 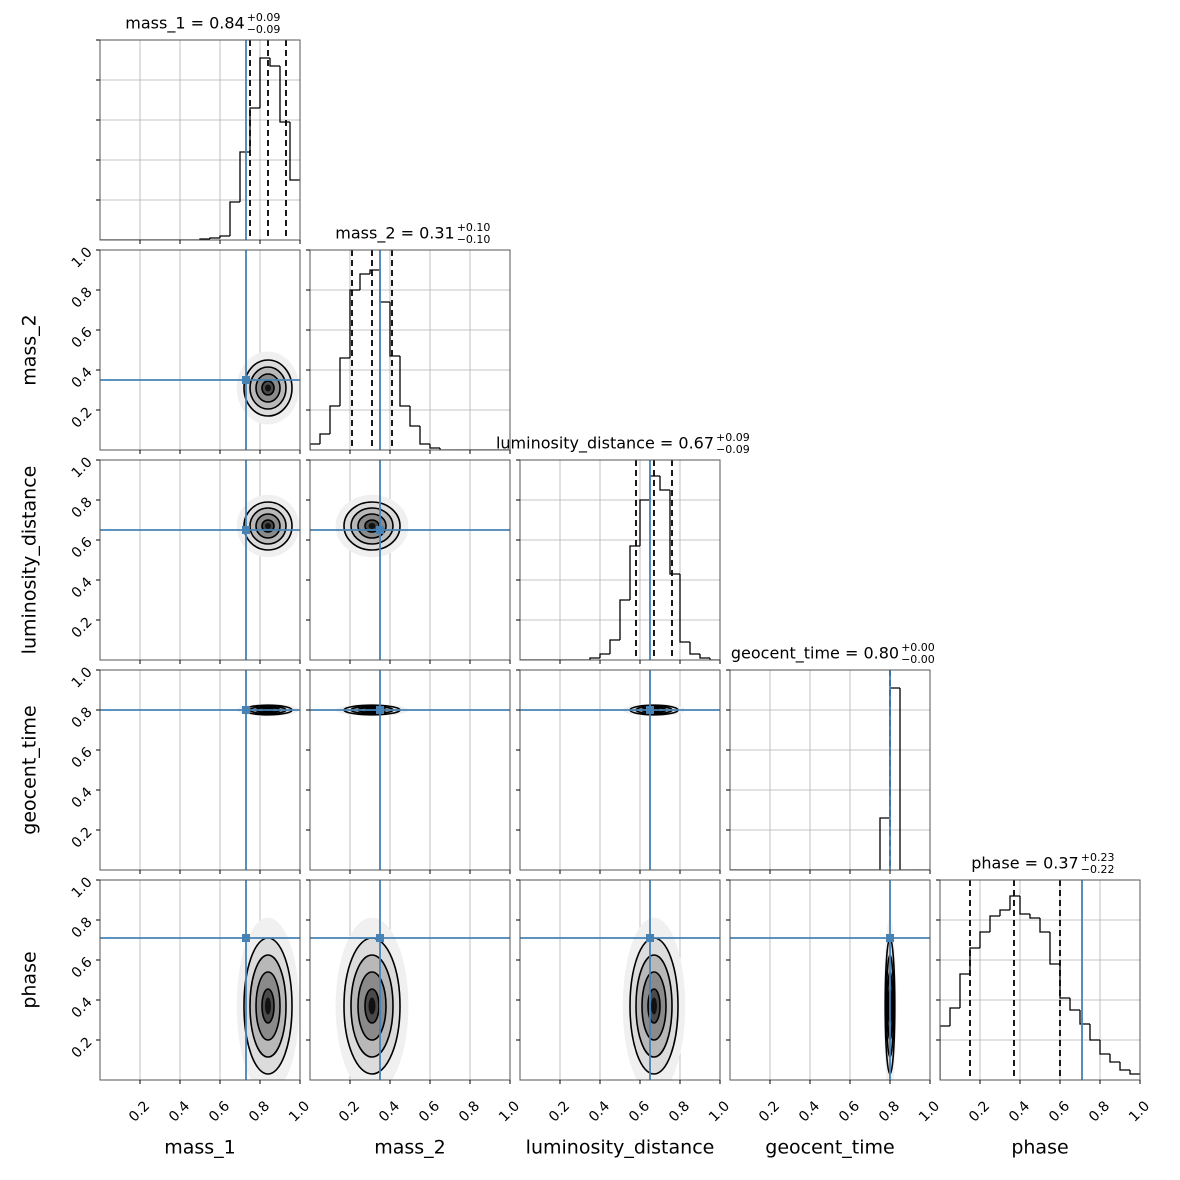 I want to click on y-tick-label: 0.8, so click(x=82, y=507).